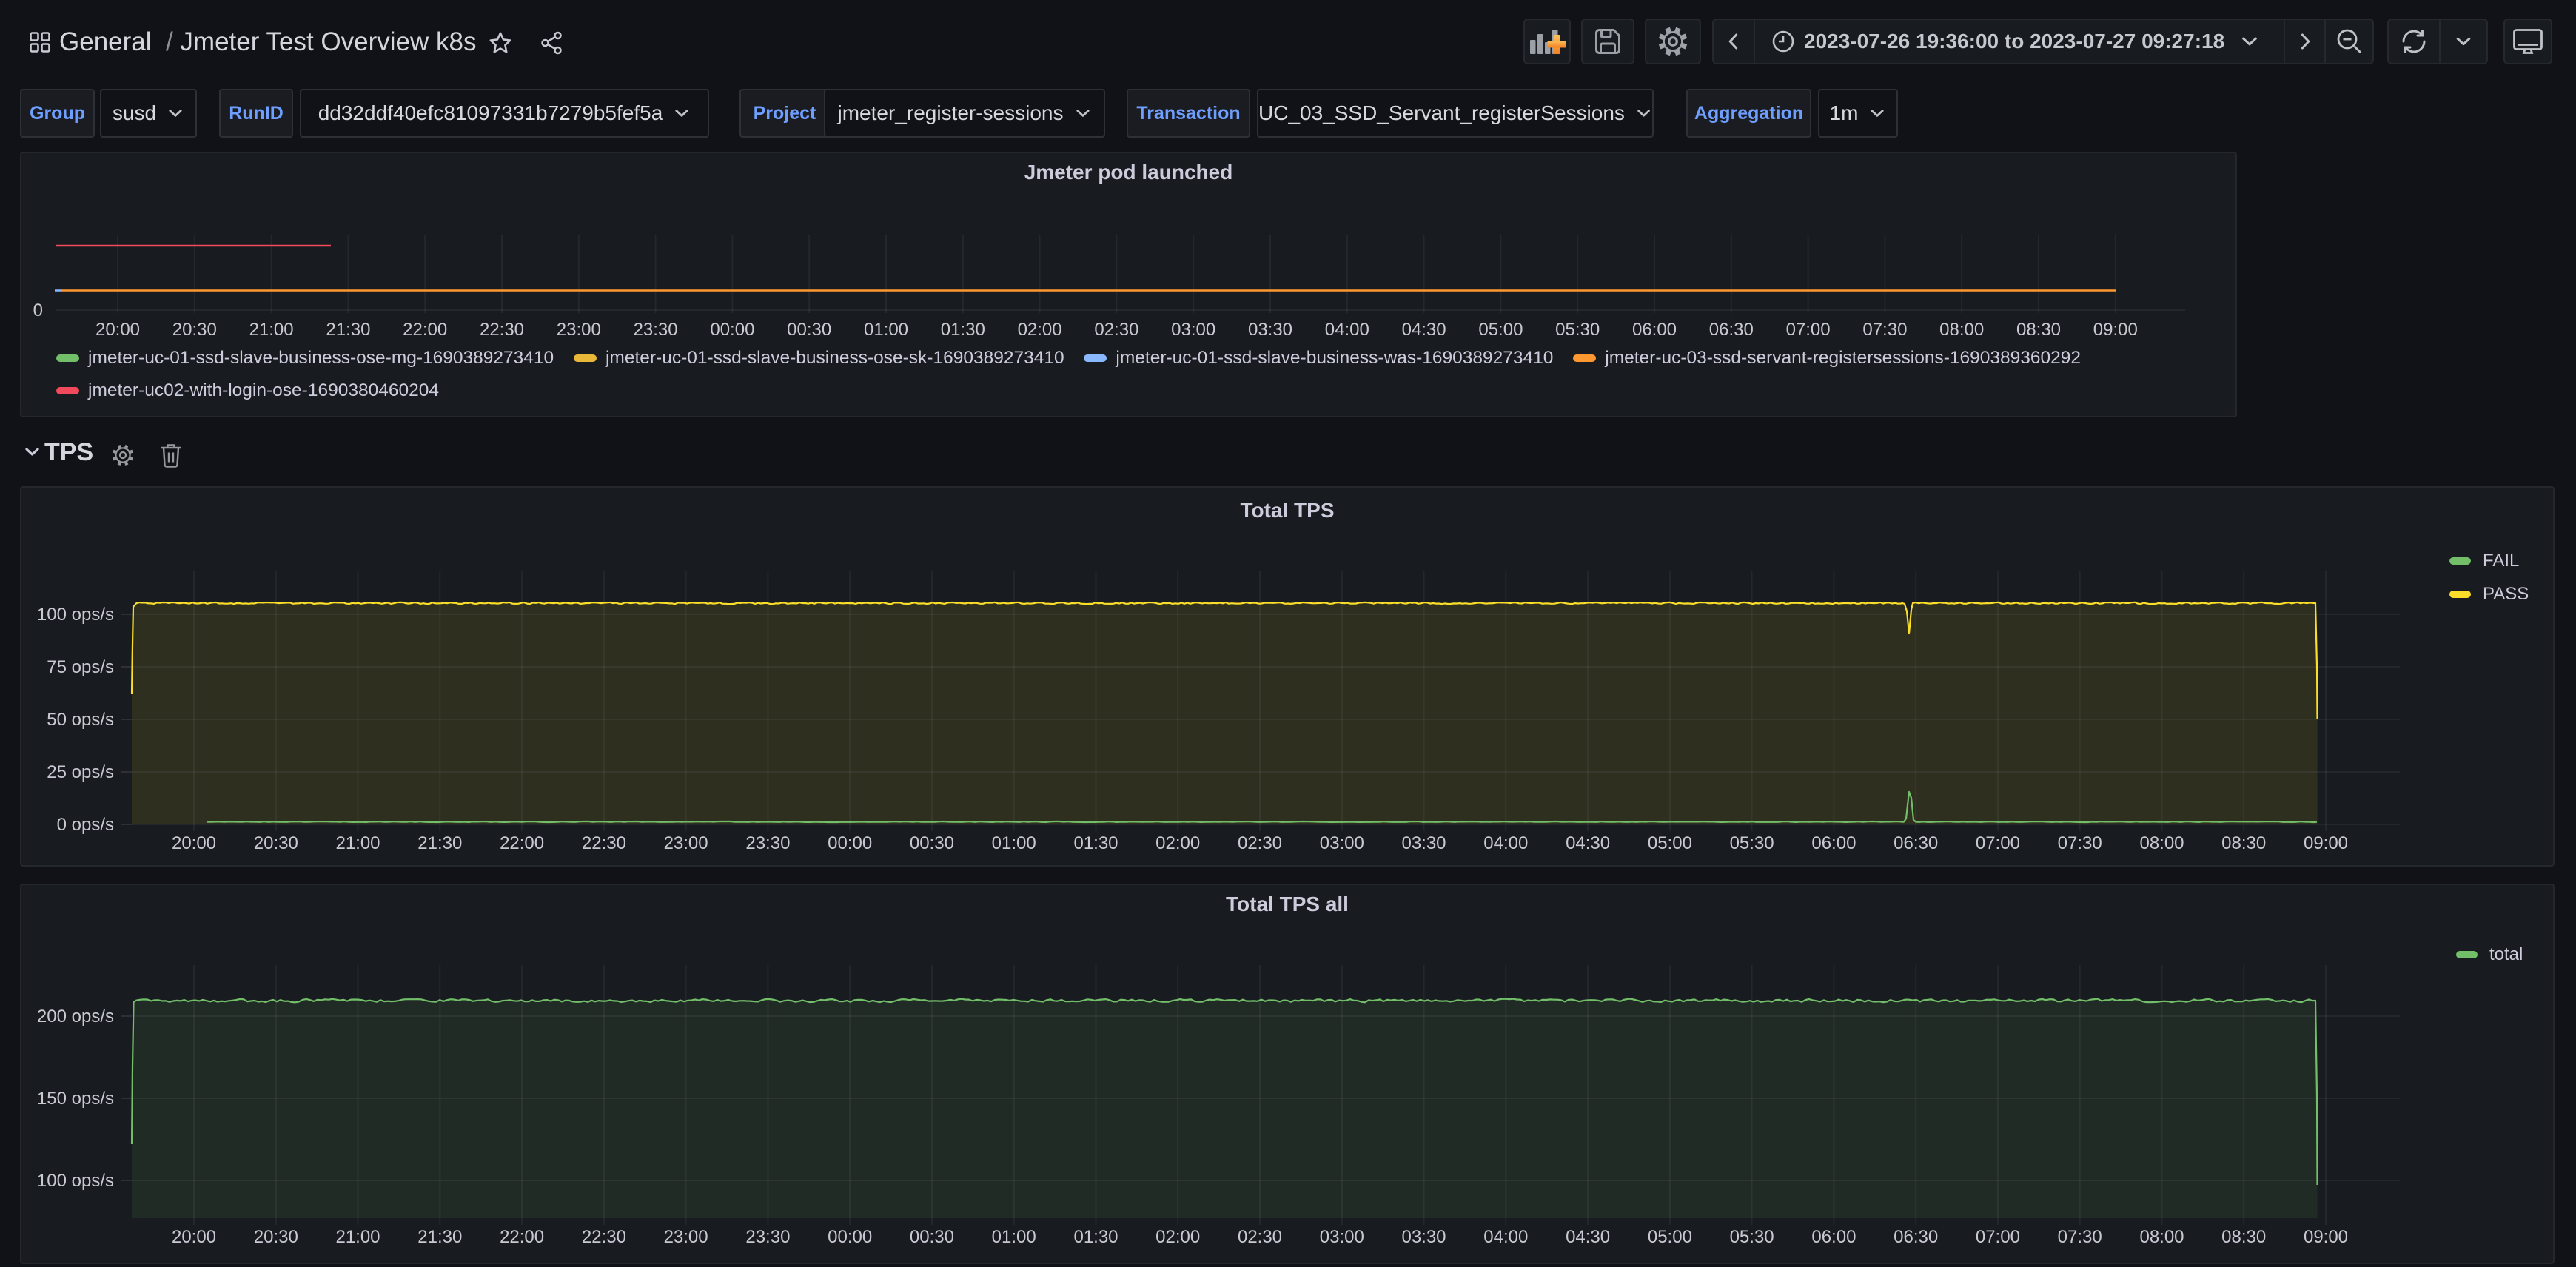 Image resolution: width=2576 pixels, height=1267 pixels. Describe the element at coordinates (80, 772) in the screenshot. I see `svg-text: 25 ops/s` at that location.